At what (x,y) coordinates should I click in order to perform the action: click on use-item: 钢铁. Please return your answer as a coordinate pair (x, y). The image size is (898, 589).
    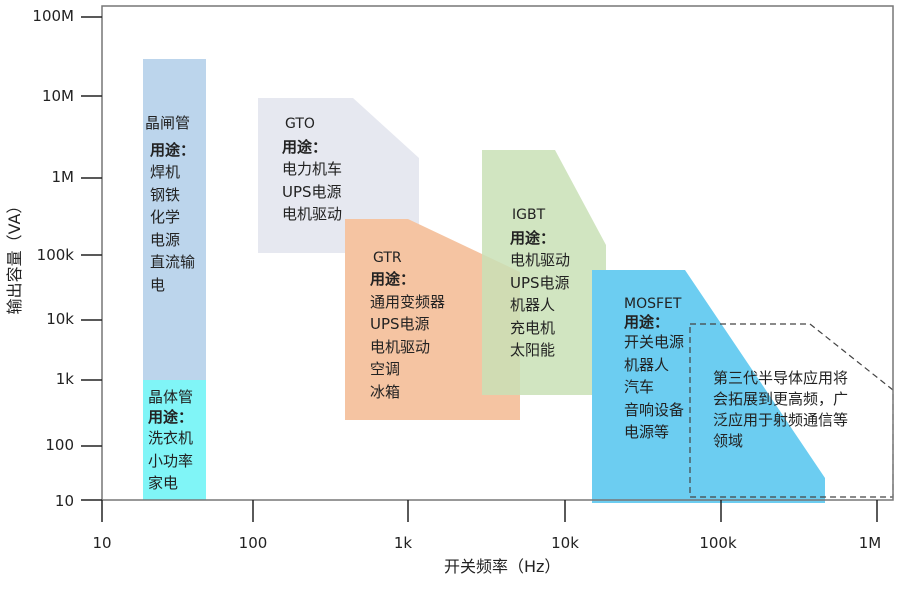
    Looking at the image, I should click on (165, 194).